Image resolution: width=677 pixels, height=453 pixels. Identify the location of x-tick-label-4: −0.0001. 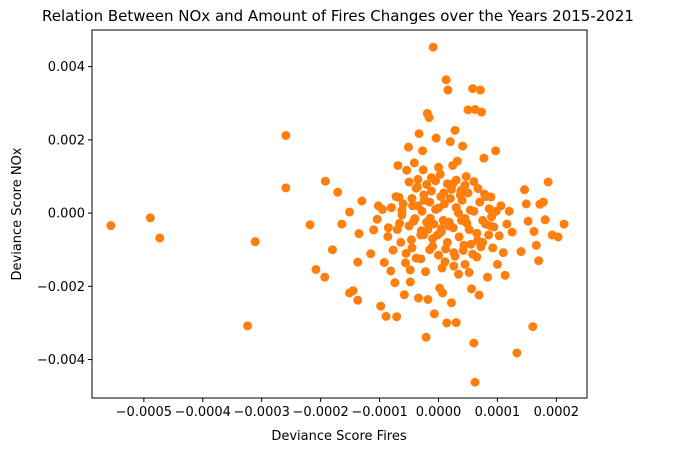
(379, 412).